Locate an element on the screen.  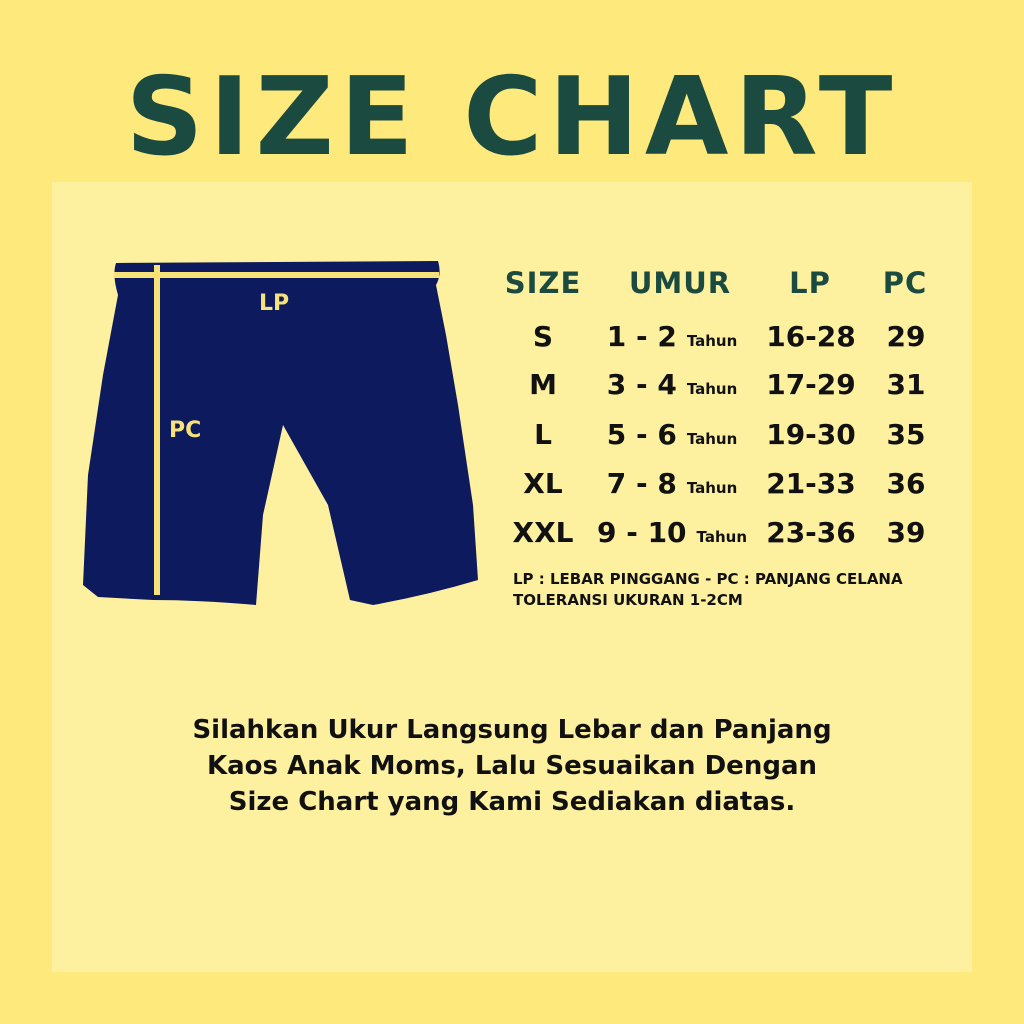
header-age: UMUR is located at coordinates (680, 283).